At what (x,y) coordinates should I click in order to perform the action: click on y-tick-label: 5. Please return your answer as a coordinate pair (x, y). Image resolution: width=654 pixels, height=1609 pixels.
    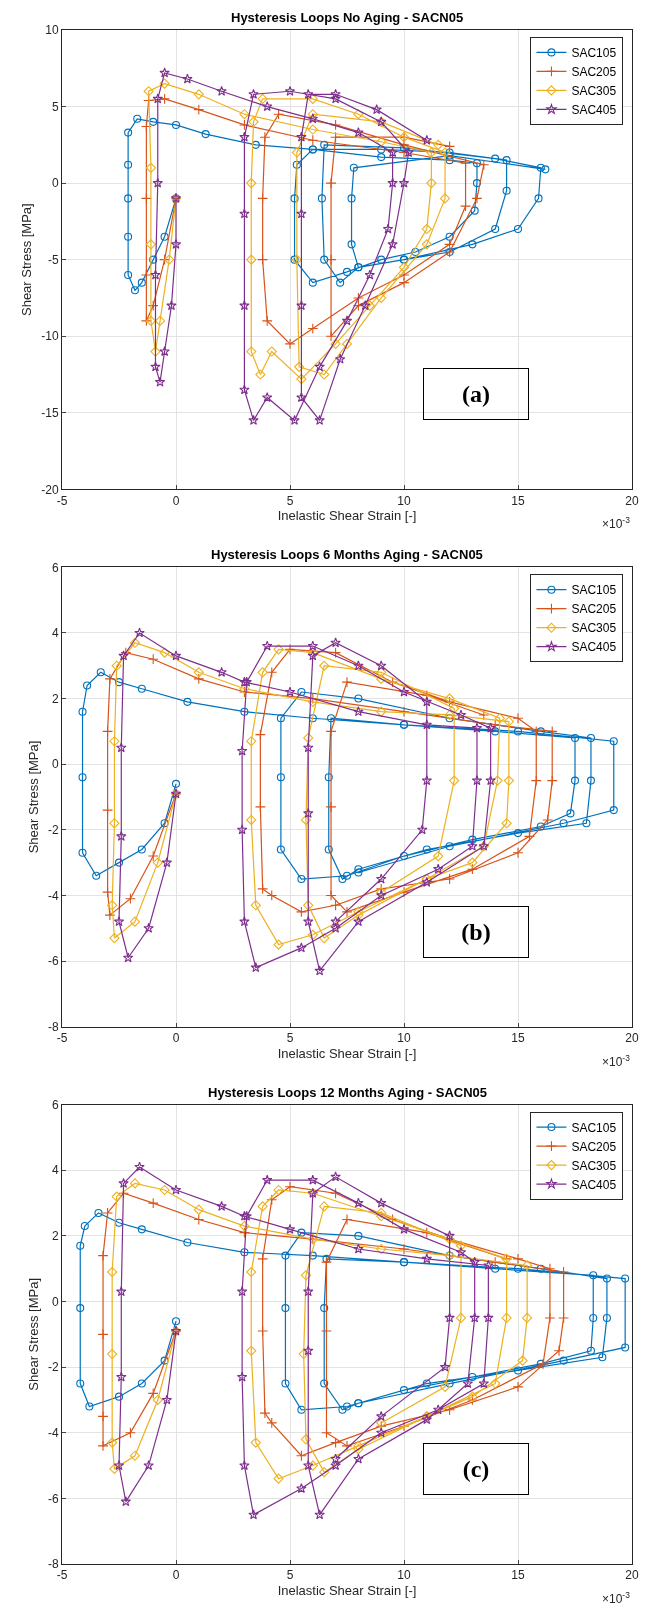
    Looking at the image, I should click on (55, 106).